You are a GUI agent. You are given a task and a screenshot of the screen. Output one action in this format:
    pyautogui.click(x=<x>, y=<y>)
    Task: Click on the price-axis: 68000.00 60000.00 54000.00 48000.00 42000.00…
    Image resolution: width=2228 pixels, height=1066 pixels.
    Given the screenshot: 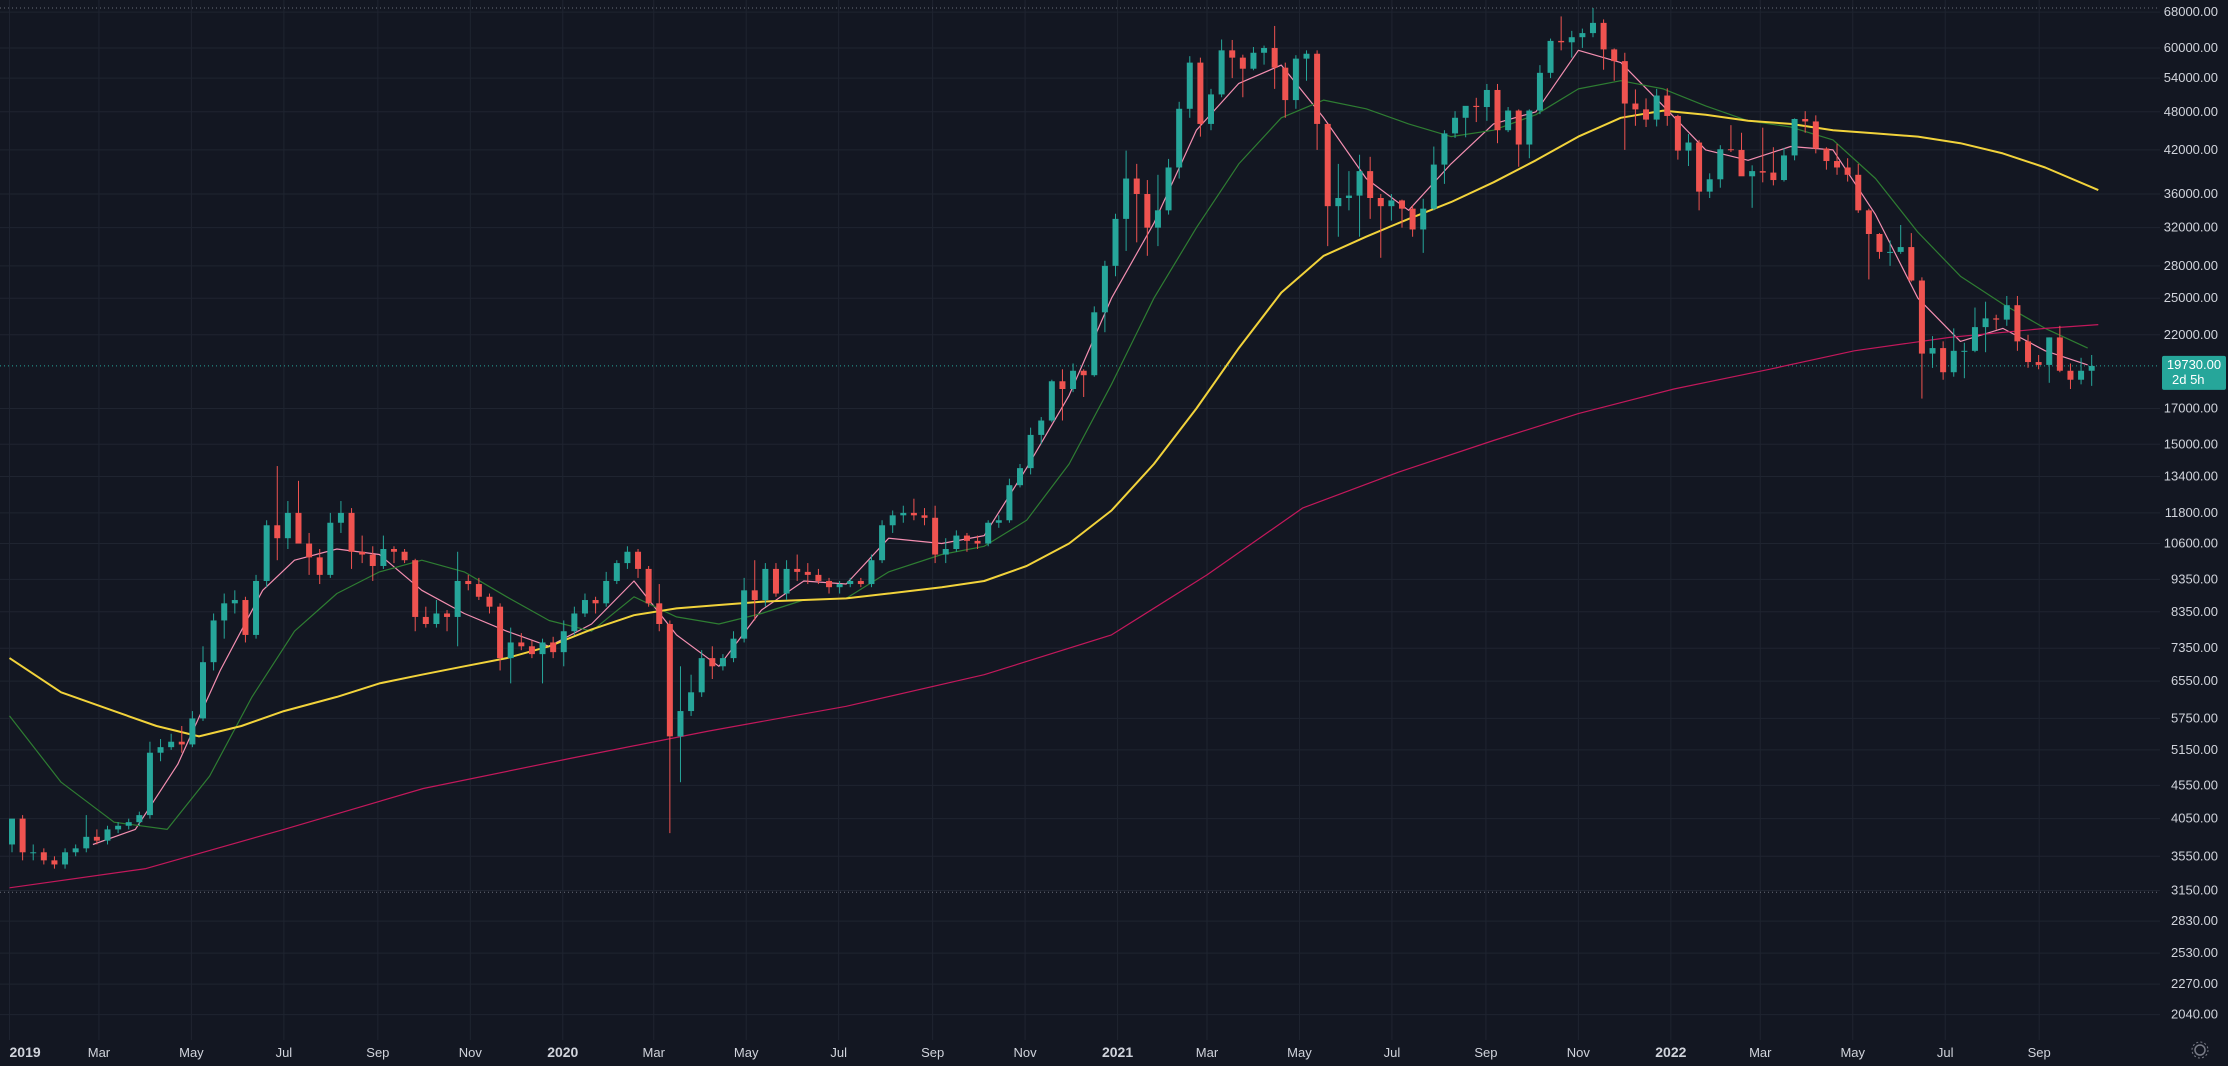 What is the action you would take?
    pyautogui.click(x=2191, y=513)
    